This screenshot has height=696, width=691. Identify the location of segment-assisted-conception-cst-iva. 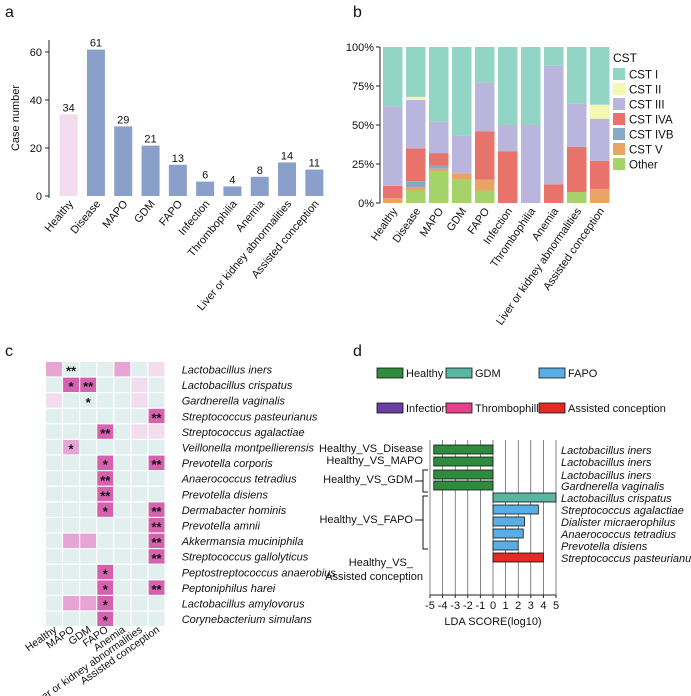
(600, 174).